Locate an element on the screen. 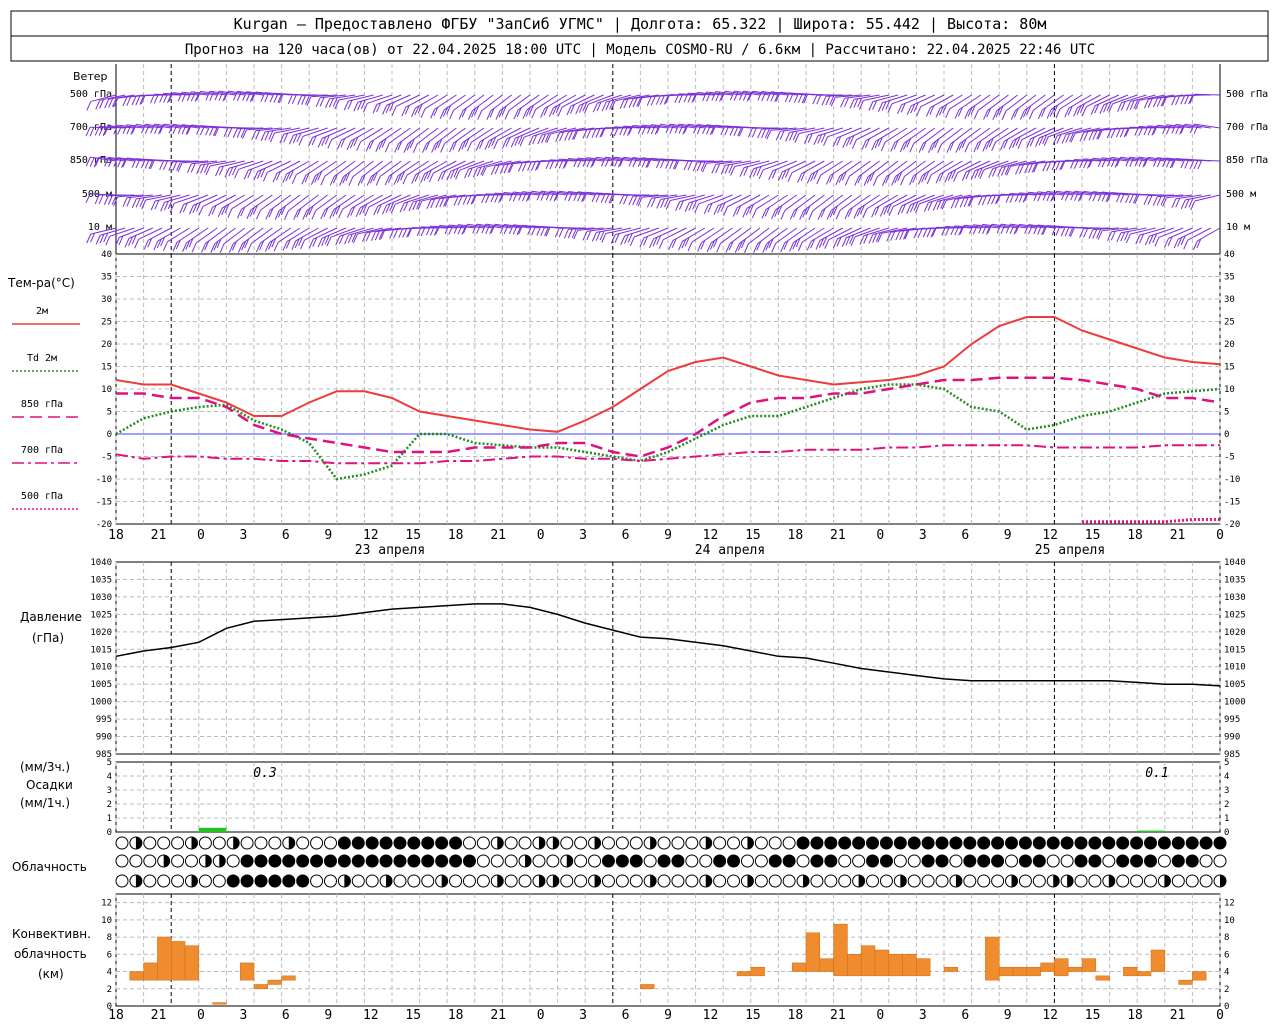 The image size is (1280, 1024). x-tick-bottom: 18 is located at coordinates (456, 1015).